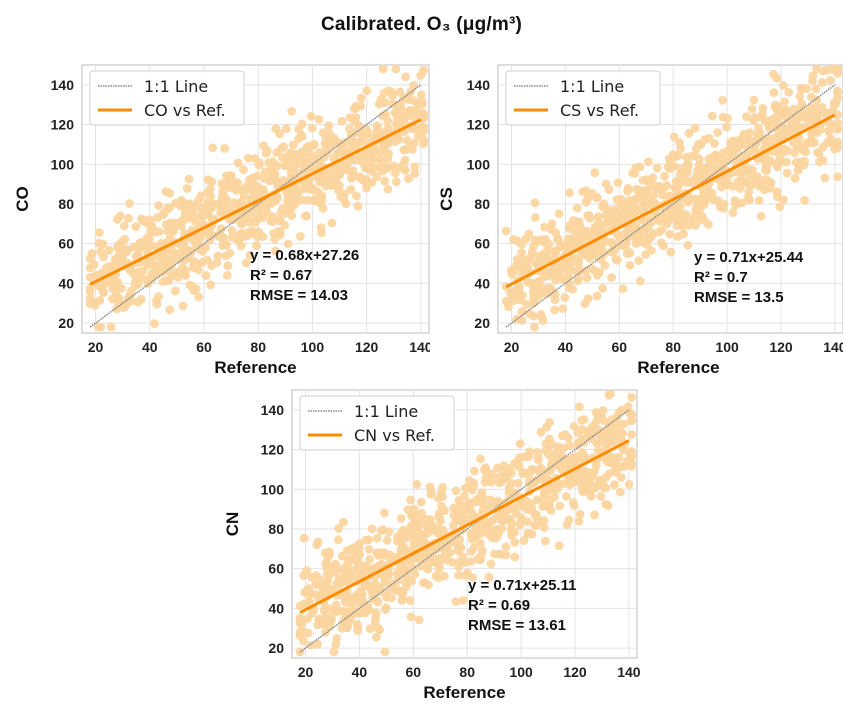 The width and height of the screenshot is (843, 713). I want to click on y-tick-label: 40, so click(276, 608).